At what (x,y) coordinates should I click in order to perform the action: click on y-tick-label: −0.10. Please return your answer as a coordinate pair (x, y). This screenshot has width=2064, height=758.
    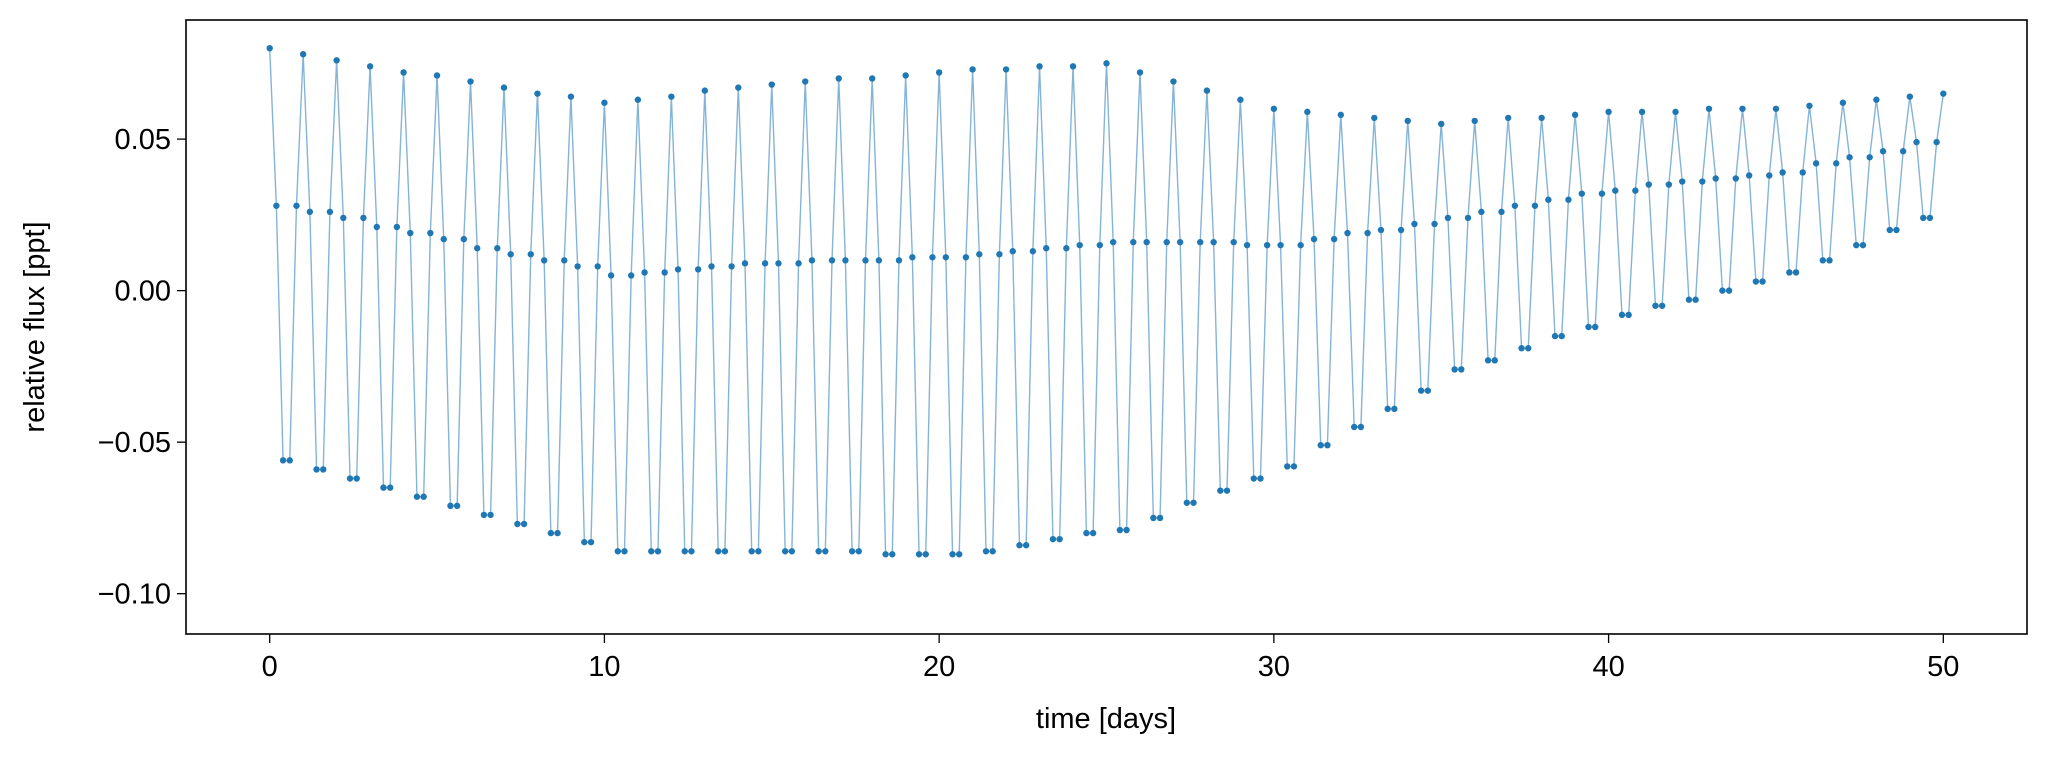
    Looking at the image, I should click on (134, 595).